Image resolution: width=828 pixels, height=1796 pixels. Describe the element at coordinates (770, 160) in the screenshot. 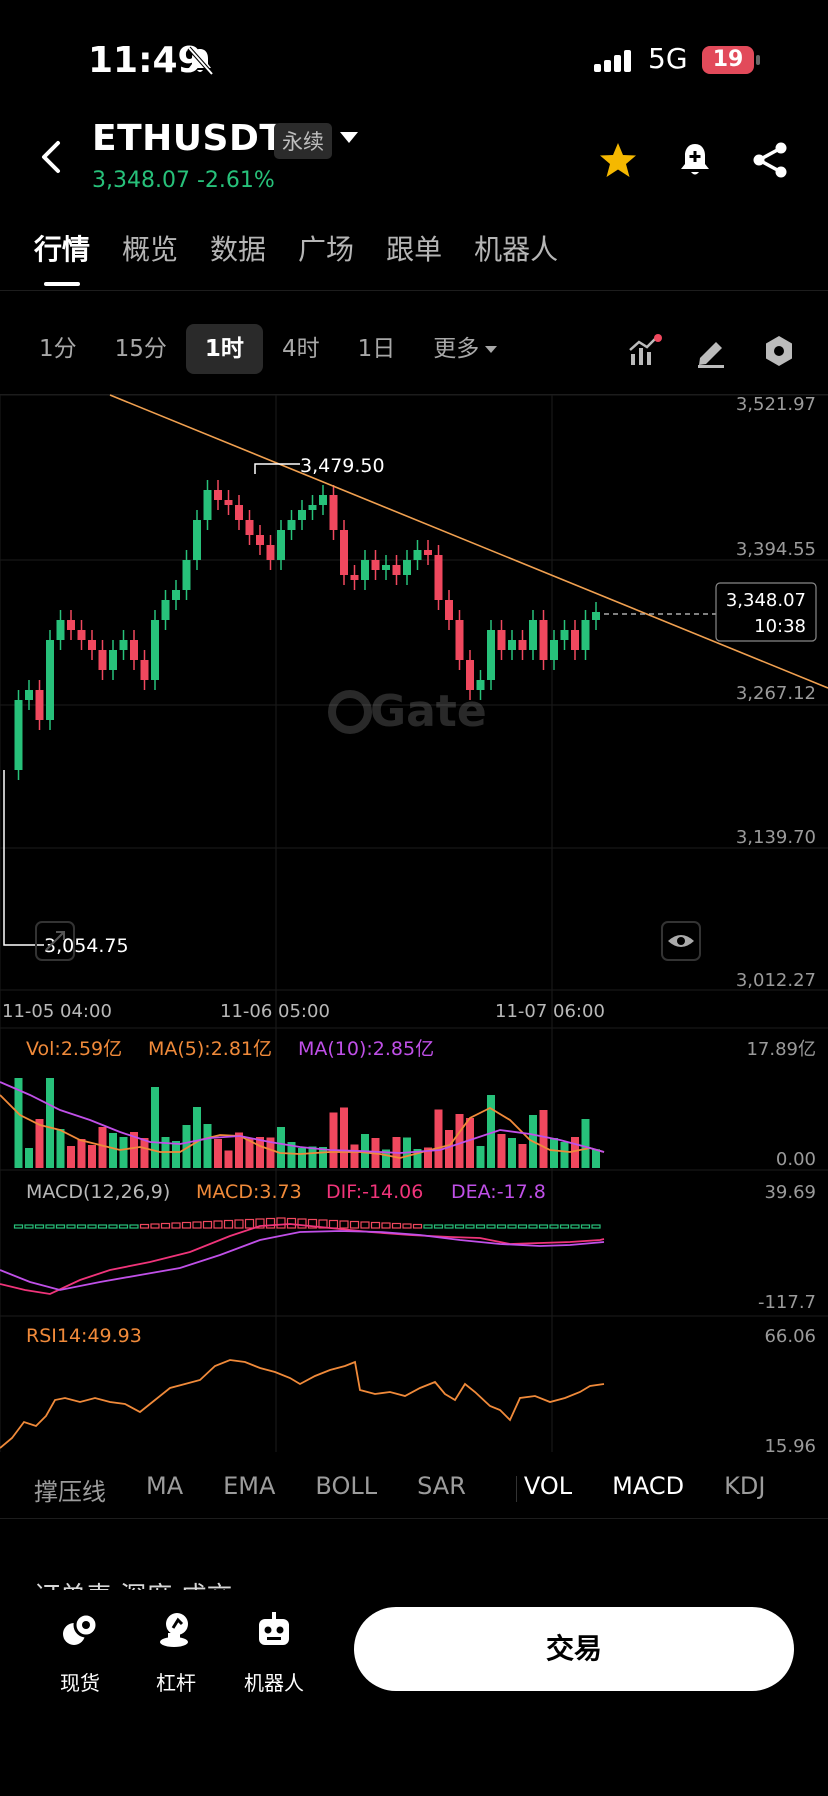

I see `share-icon` at that location.